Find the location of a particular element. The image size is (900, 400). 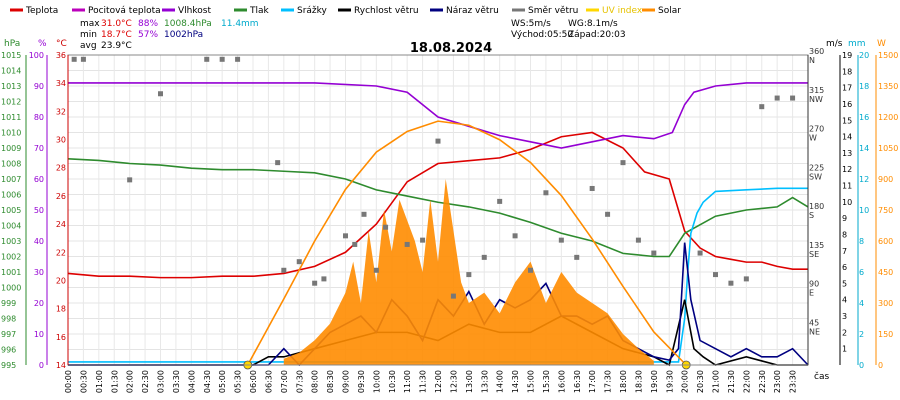

stat-avg-label: avg is located at coordinates (88, 46).